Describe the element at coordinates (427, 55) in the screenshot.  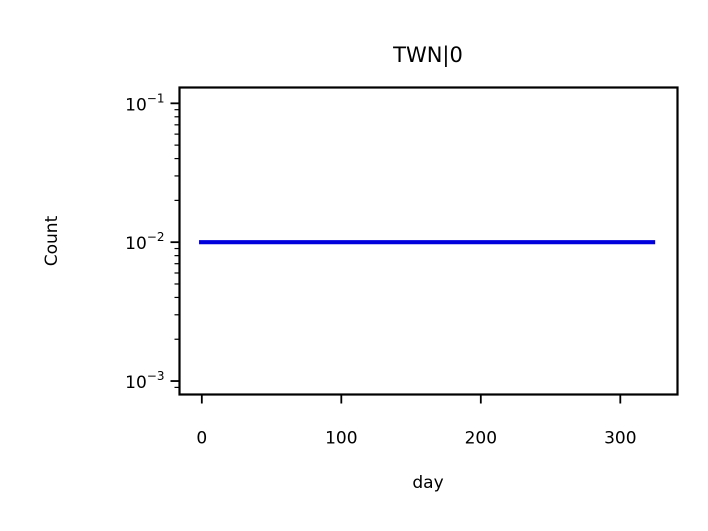
I see `chart-title: TWN|0` at that location.